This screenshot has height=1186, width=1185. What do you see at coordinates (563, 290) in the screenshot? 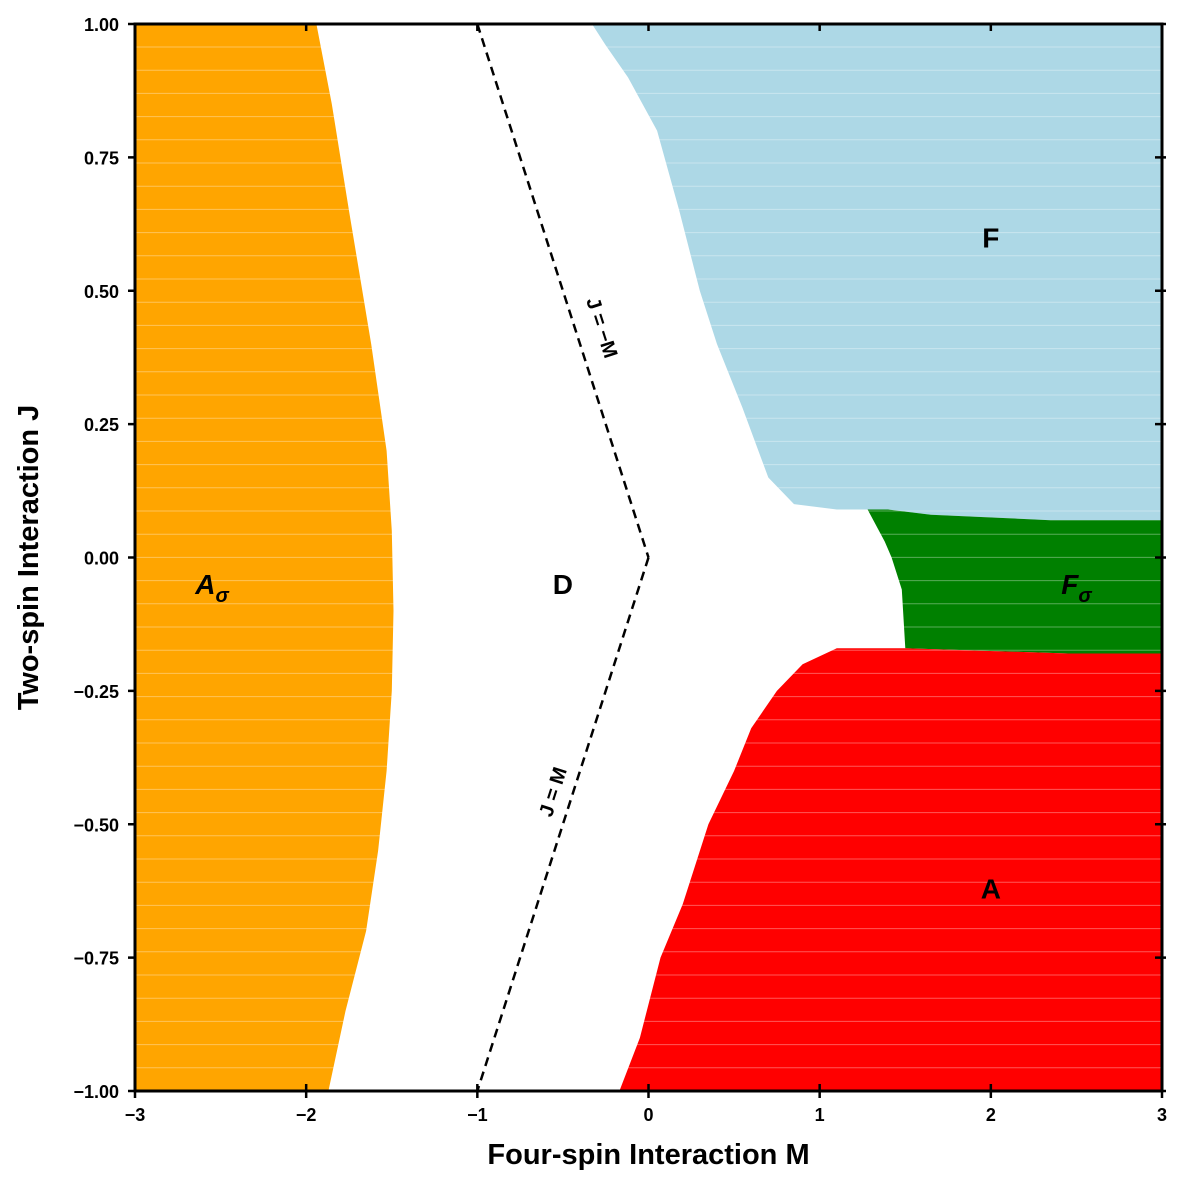
I see `reference-line-j-equals-minus-m` at bounding box center [563, 290].